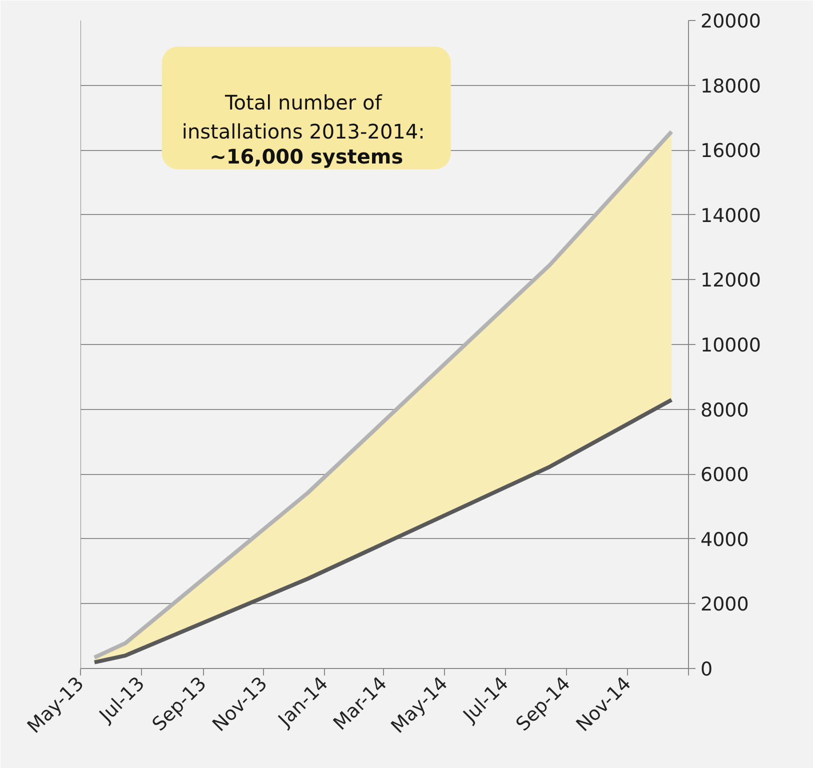 The width and height of the screenshot is (813, 768). Describe the element at coordinates (730, 215) in the screenshot. I see `y-tick-label: 14000` at that location.